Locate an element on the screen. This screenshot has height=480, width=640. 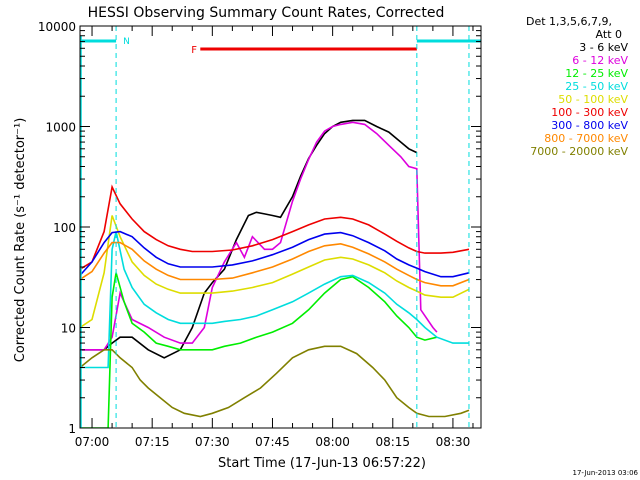
legend-header-line-2: Att 0 is located at coordinates (609, 34).